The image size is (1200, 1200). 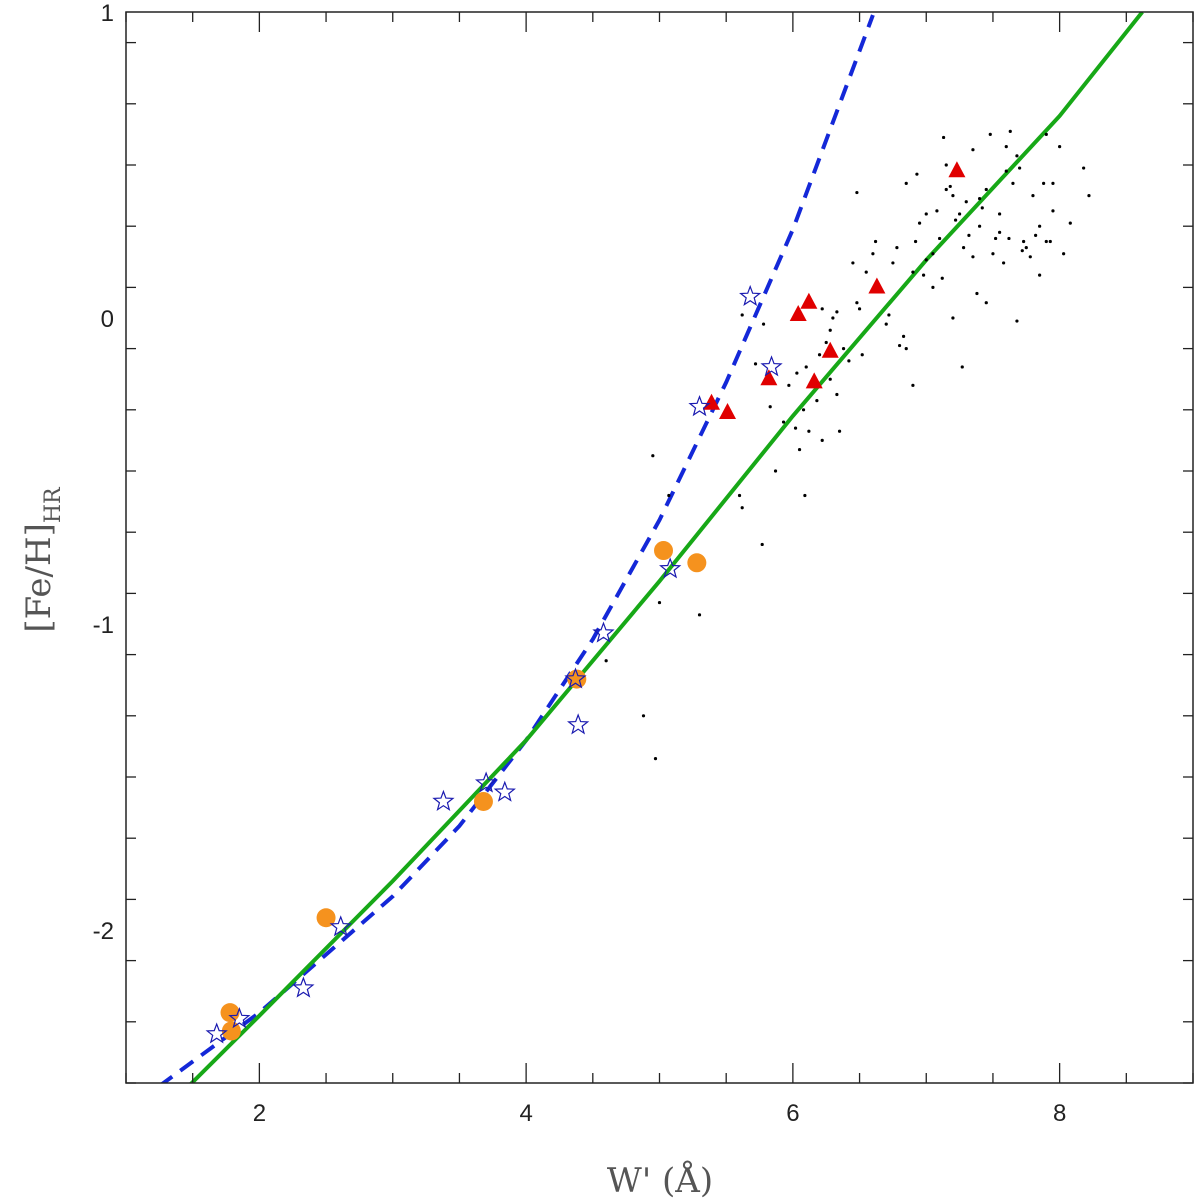 What do you see at coordinates (53, 504) in the screenshot?
I see `y-axis-title-sub: HR` at bounding box center [53, 504].